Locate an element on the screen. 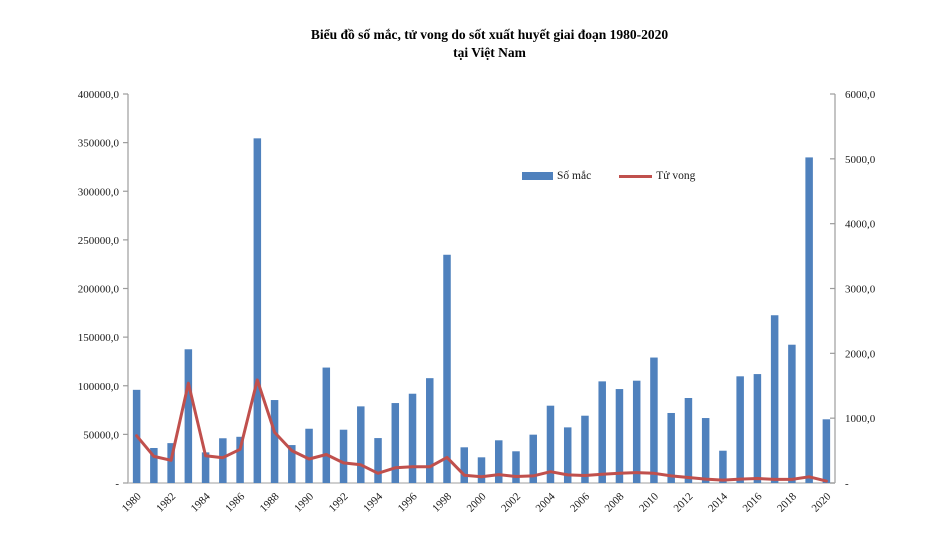 The height and width of the screenshot is (541, 952). bar-1987 is located at coordinates (257, 310).